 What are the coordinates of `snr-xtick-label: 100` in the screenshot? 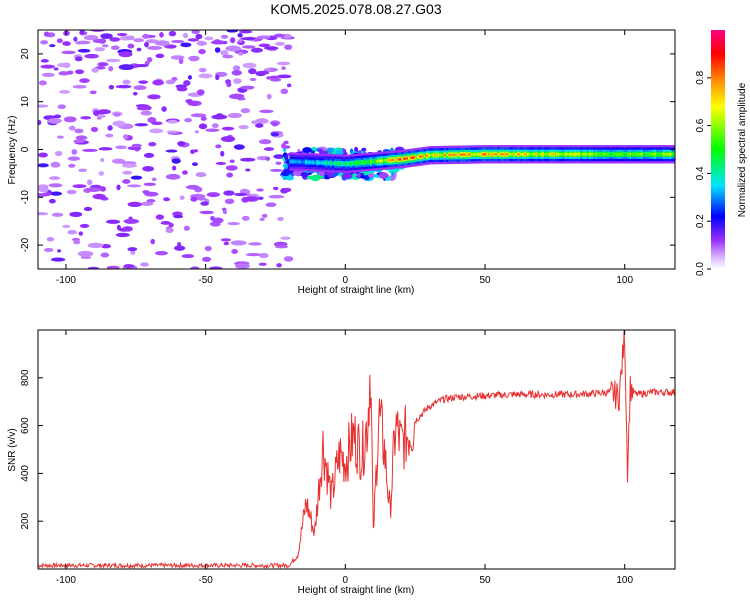 It's located at (624, 580).